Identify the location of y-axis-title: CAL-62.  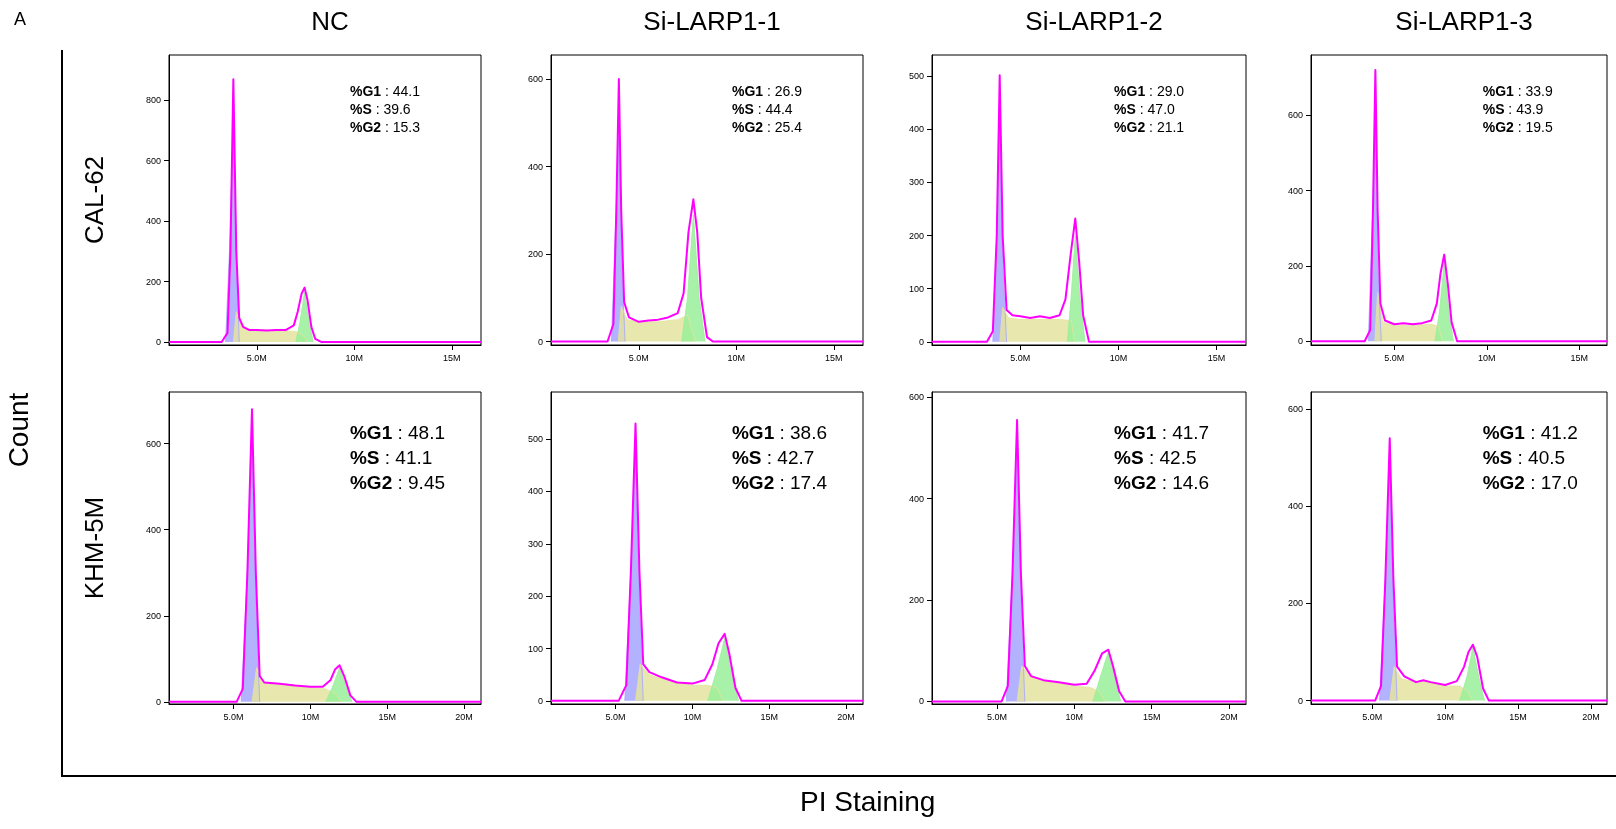
(94, 200).